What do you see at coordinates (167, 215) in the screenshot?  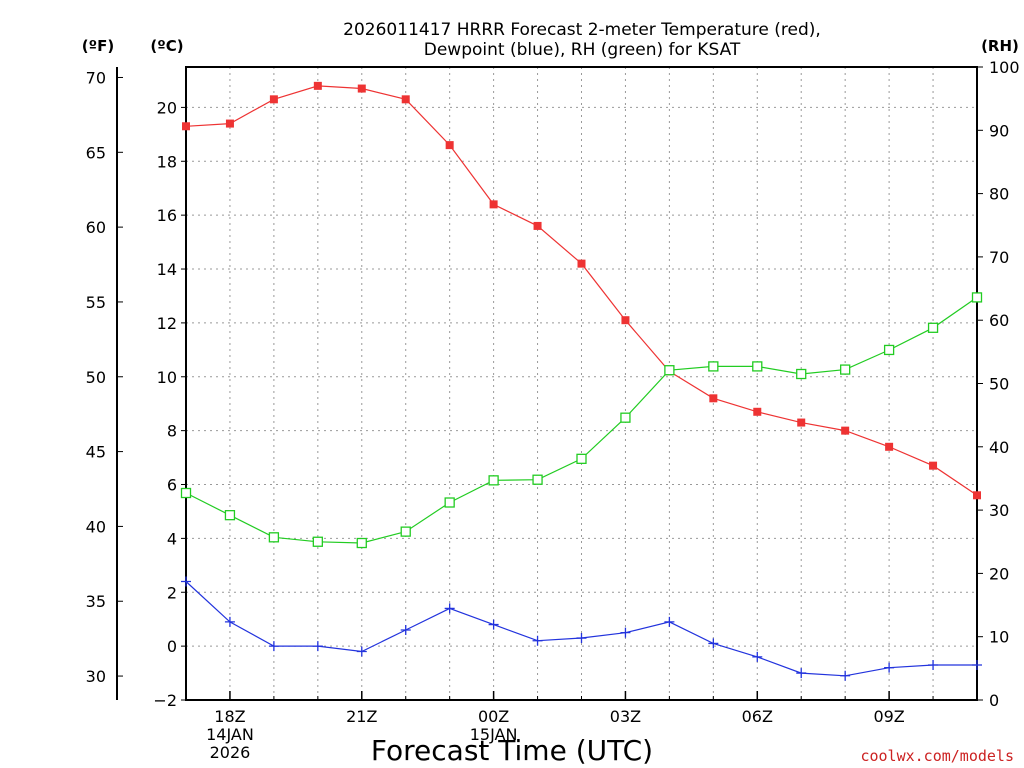 I see `celsius-tick-label: 16` at bounding box center [167, 215].